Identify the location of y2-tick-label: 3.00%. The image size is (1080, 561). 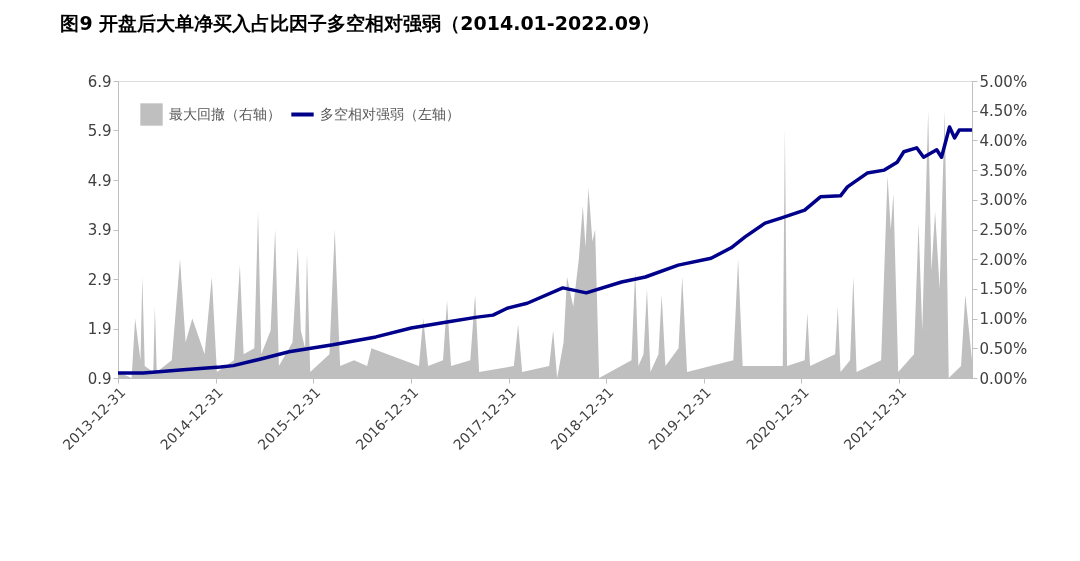
(1003, 200).